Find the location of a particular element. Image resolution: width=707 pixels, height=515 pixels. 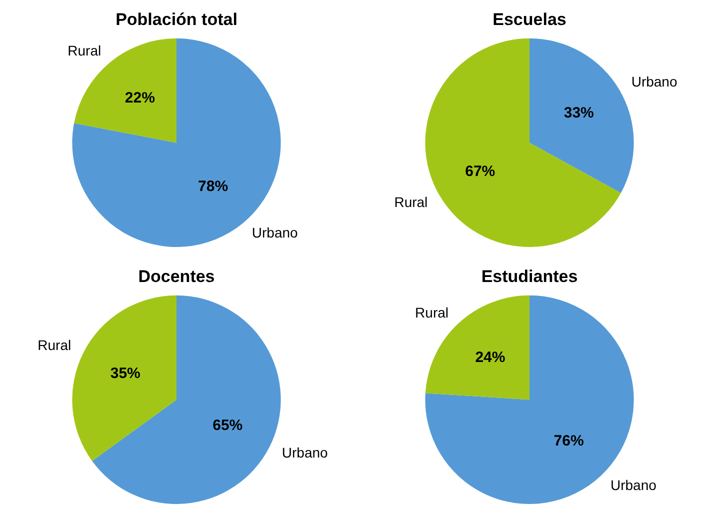

chart-title: Estudiantes is located at coordinates (529, 276).